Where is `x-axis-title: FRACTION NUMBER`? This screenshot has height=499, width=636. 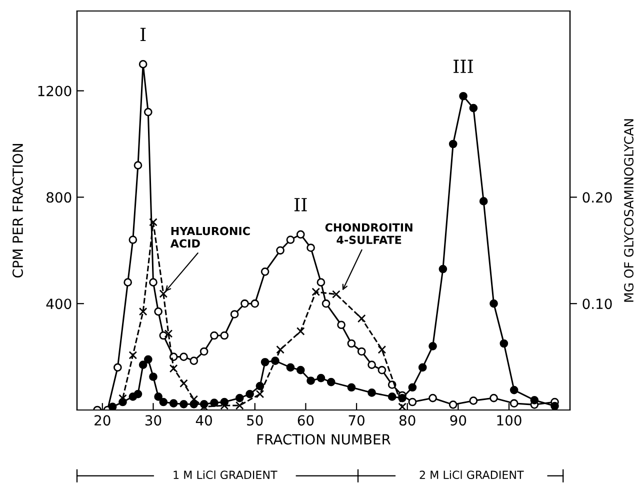 x-axis-title: FRACTION NUMBER is located at coordinates (324, 439).